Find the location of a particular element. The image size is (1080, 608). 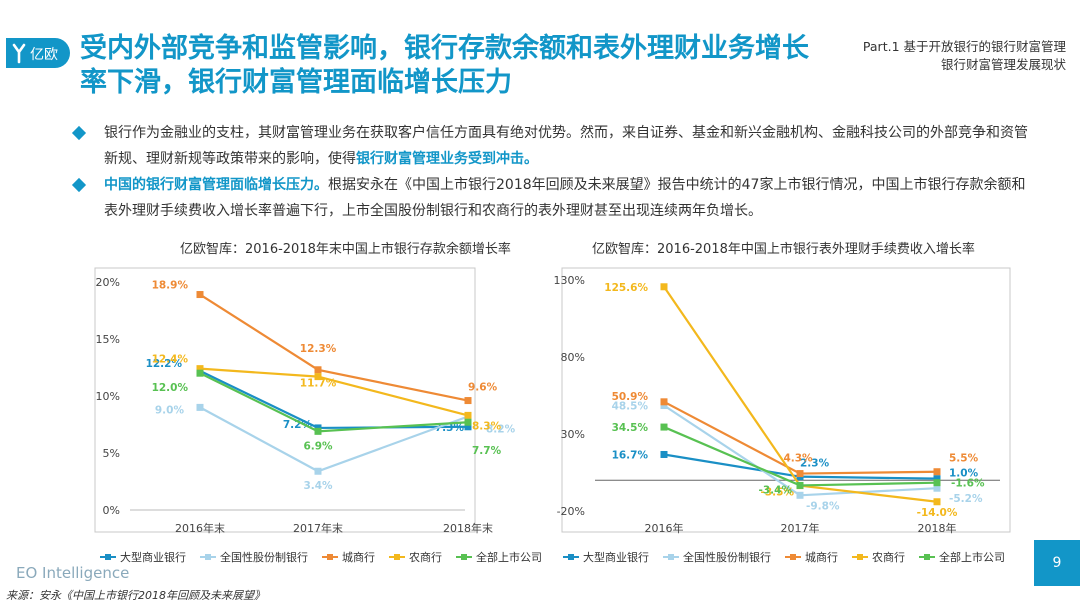

data-label: 7.2% is located at coordinates (298, 425).